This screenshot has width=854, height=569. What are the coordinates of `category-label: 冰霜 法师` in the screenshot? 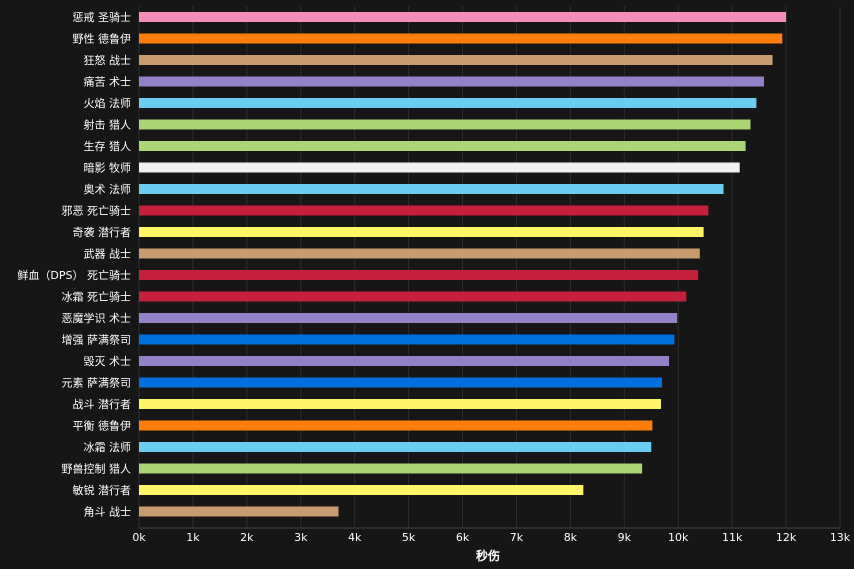 It's located at (108, 447).